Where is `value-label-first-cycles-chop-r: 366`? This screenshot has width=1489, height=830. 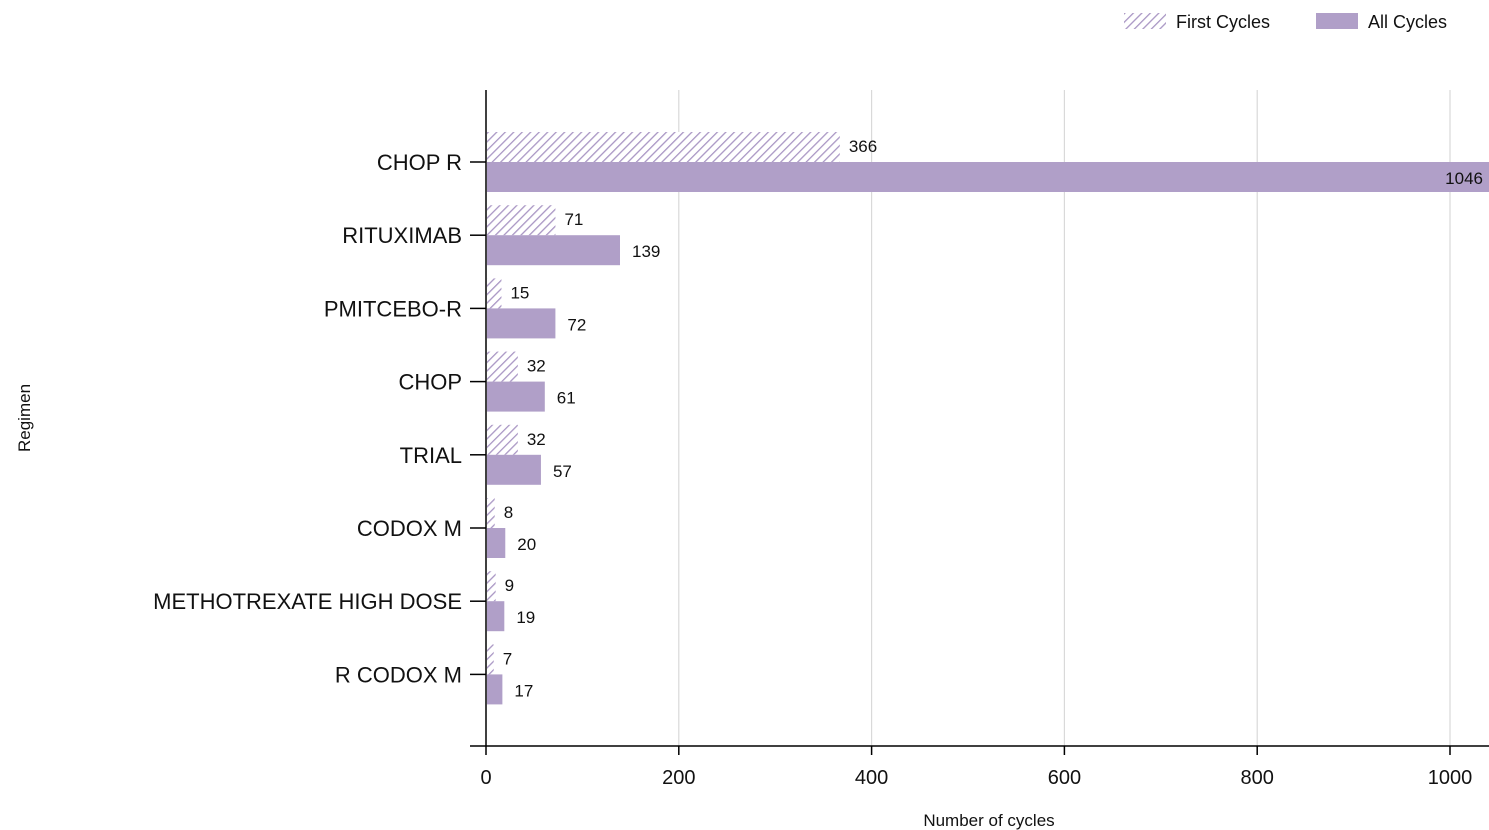
value-label-first-cycles-chop-r: 366 is located at coordinates (863, 146).